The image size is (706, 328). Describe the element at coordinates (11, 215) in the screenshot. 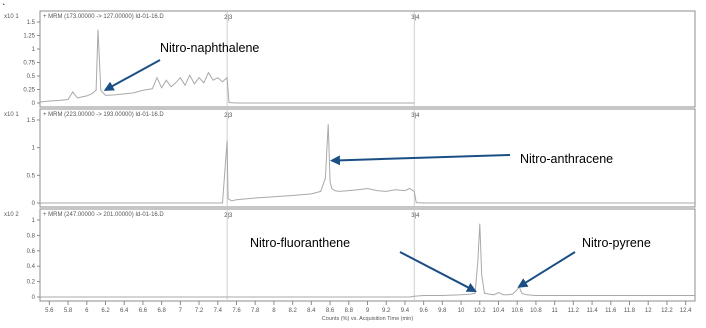

I see `exponent-label: x10 2` at that location.